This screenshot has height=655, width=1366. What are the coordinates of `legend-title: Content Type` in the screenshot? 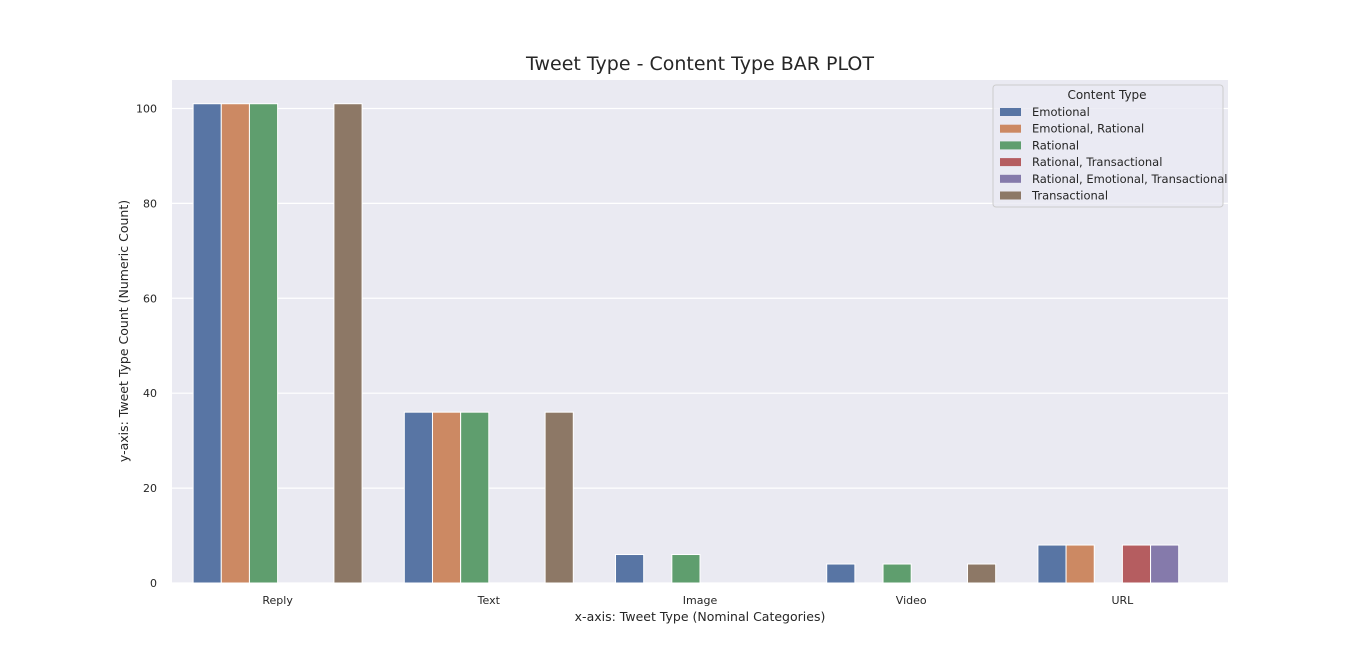 It's located at (1106, 95).